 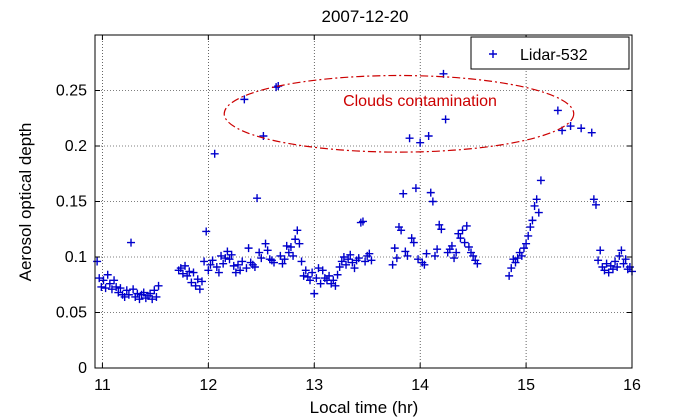 What do you see at coordinates (82, 368) in the screenshot?
I see `y-tick-label: 0` at bounding box center [82, 368].